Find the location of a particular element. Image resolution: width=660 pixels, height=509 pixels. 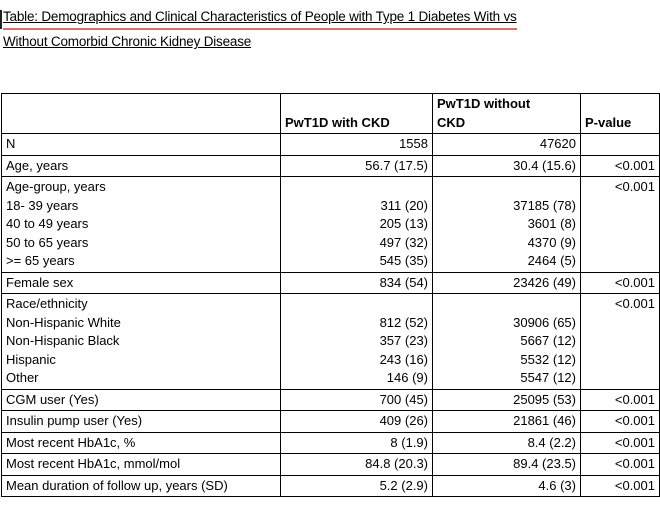

no-ckd-value-cell: 30906 (65) 5667 (12) 5532 (12) 5547 (12) is located at coordinates (506, 341).